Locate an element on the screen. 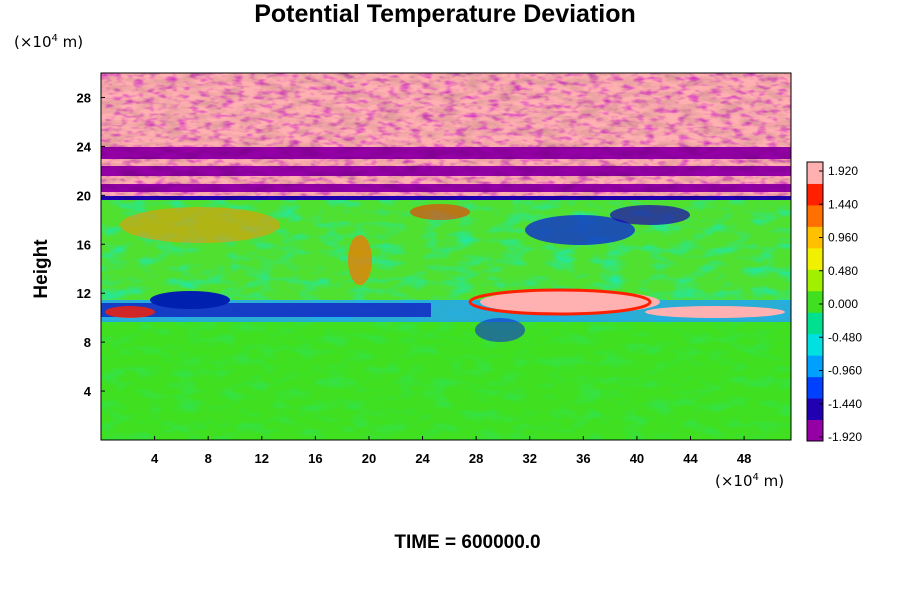  y-axis-unit: (×104 m) is located at coordinates (49, 42).